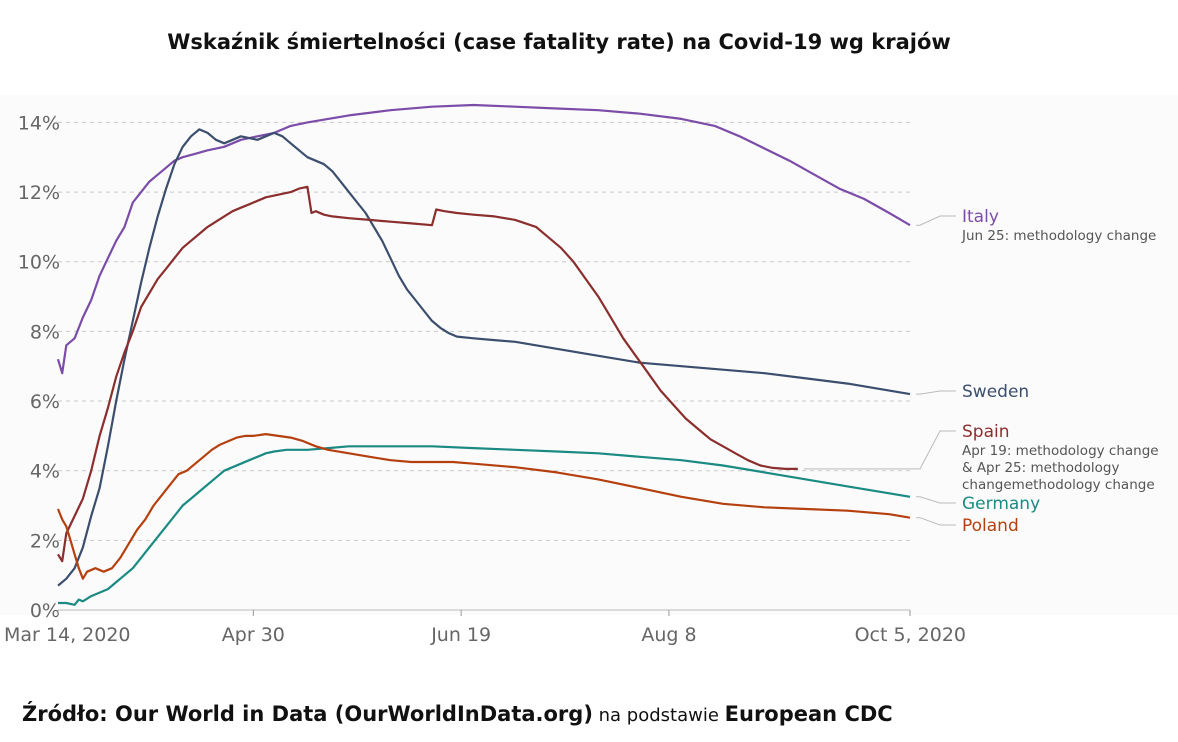  Describe the element at coordinates (1040, 468) in the screenshot. I see `series-note-spain: & Apr 25: methodology` at that location.